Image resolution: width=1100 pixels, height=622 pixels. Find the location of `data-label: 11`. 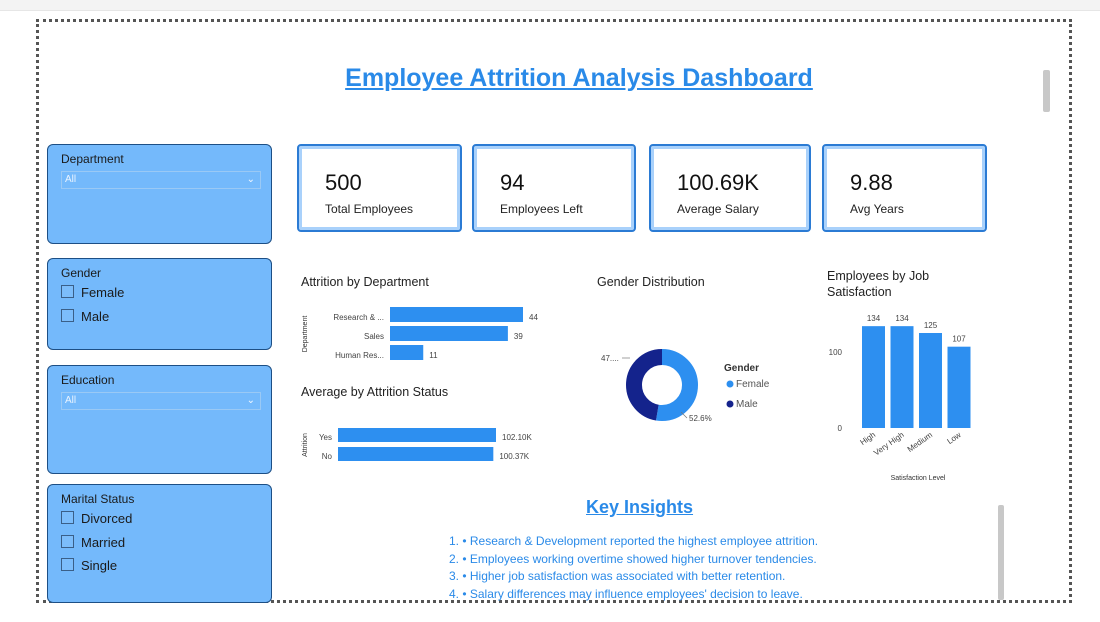

data-label: 11 is located at coordinates (433, 355).